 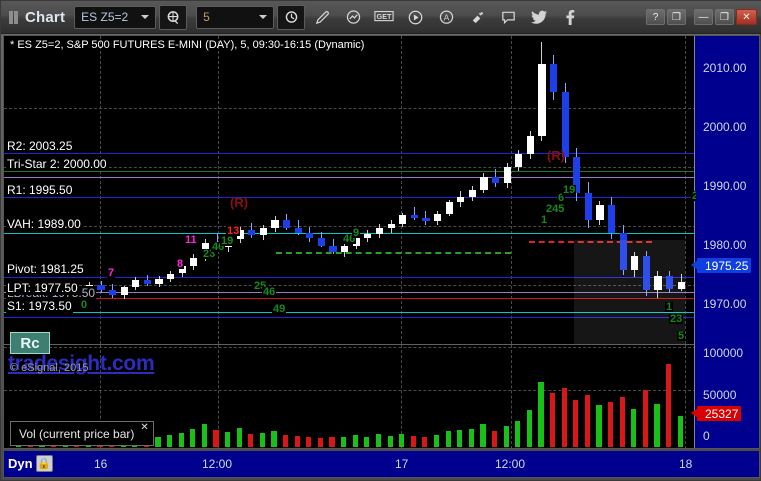 What do you see at coordinates (77, 433) in the screenshot?
I see `volume-legend-label: Vol (current price bar)` at bounding box center [77, 433].